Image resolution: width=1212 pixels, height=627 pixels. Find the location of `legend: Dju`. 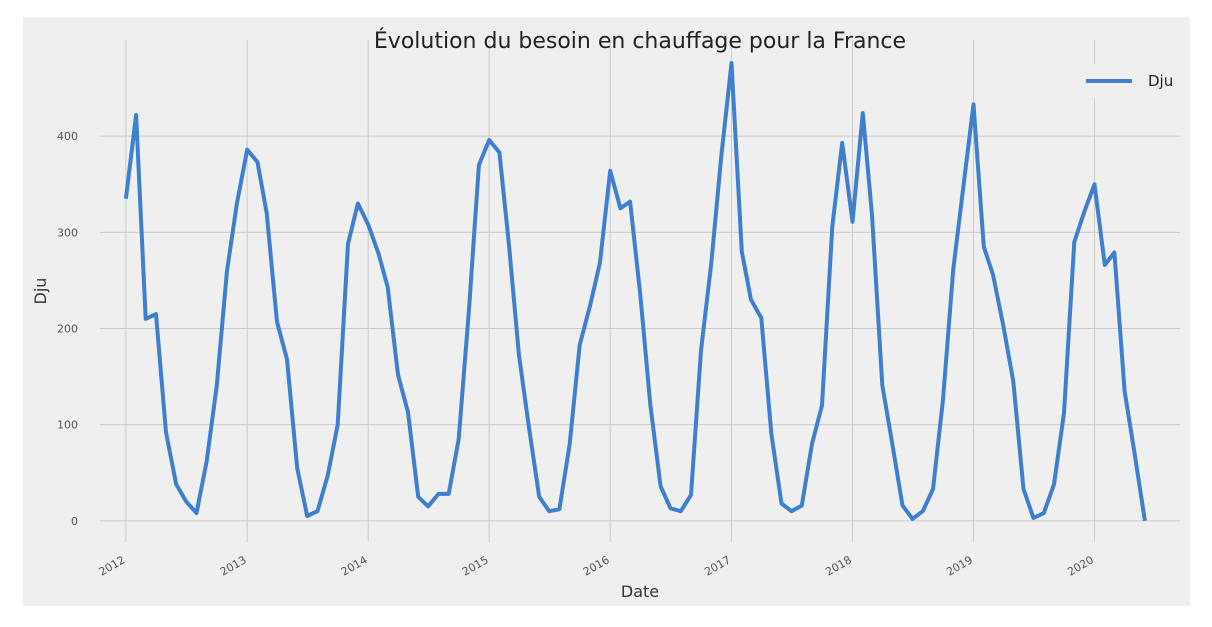

legend: Dju is located at coordinates (1127, 81).